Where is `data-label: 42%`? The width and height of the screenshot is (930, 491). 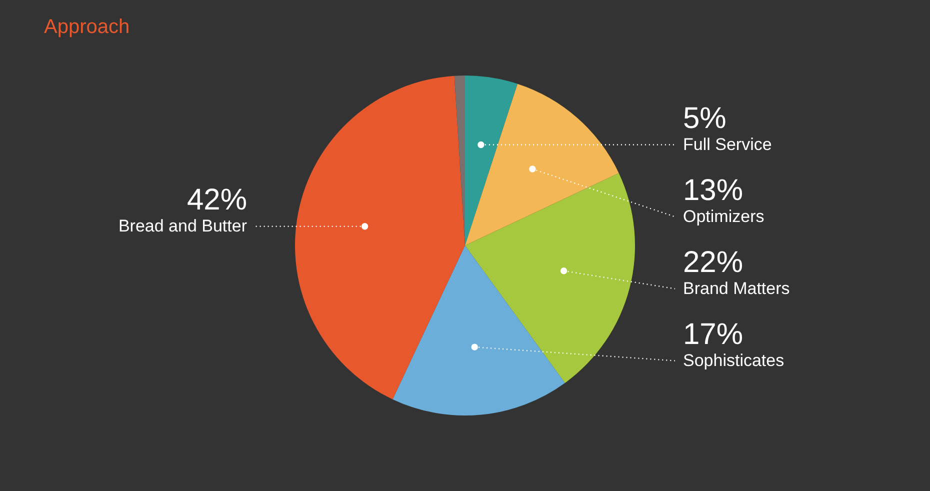 data-label: 42% is located at coordinates (216, 199).